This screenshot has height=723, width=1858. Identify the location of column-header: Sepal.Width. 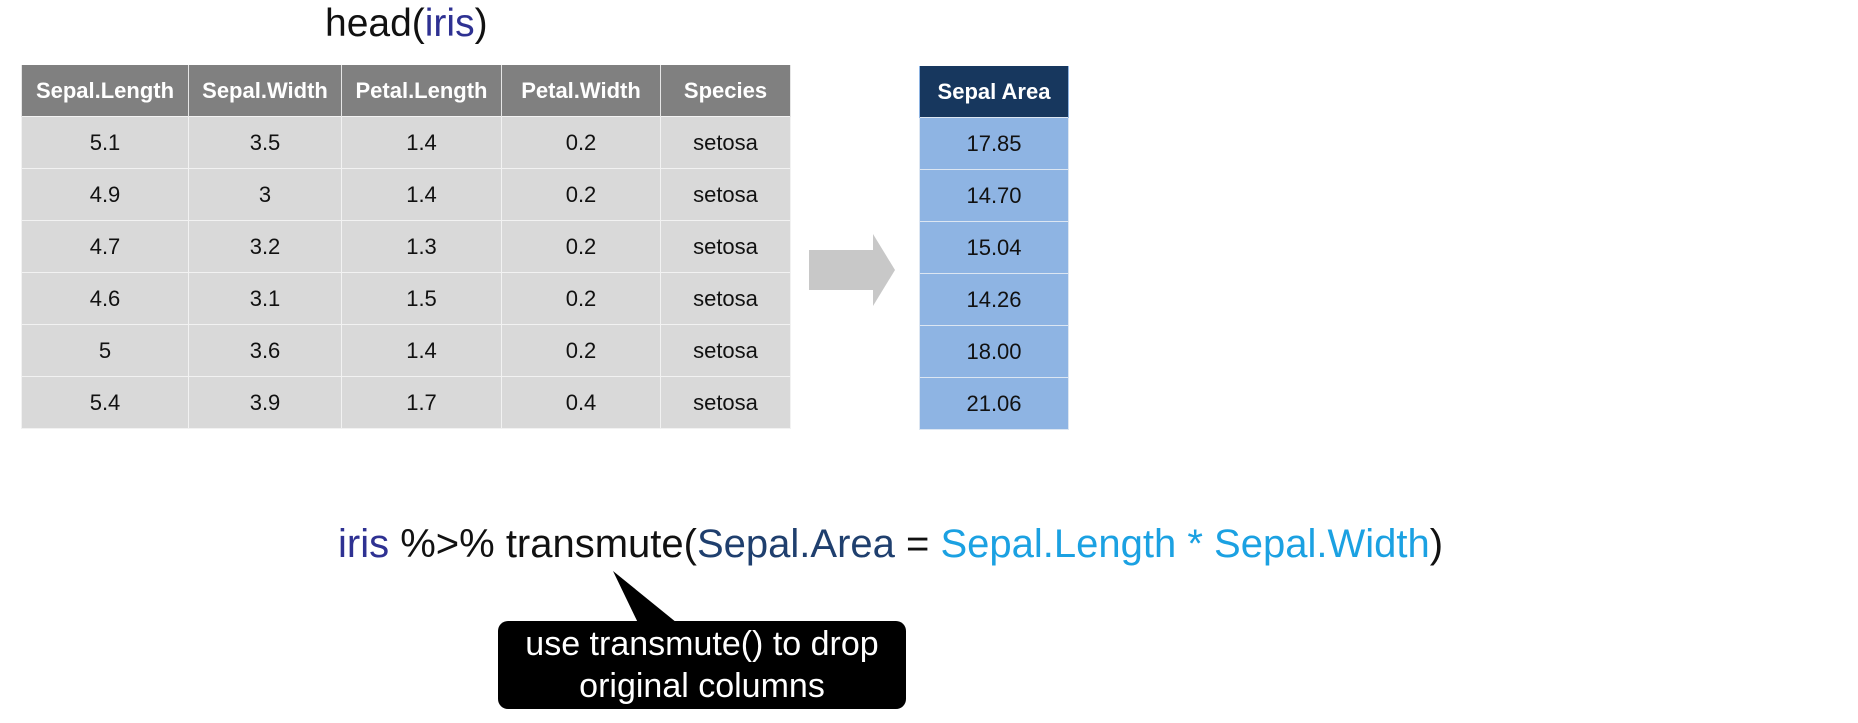
(265, 91).